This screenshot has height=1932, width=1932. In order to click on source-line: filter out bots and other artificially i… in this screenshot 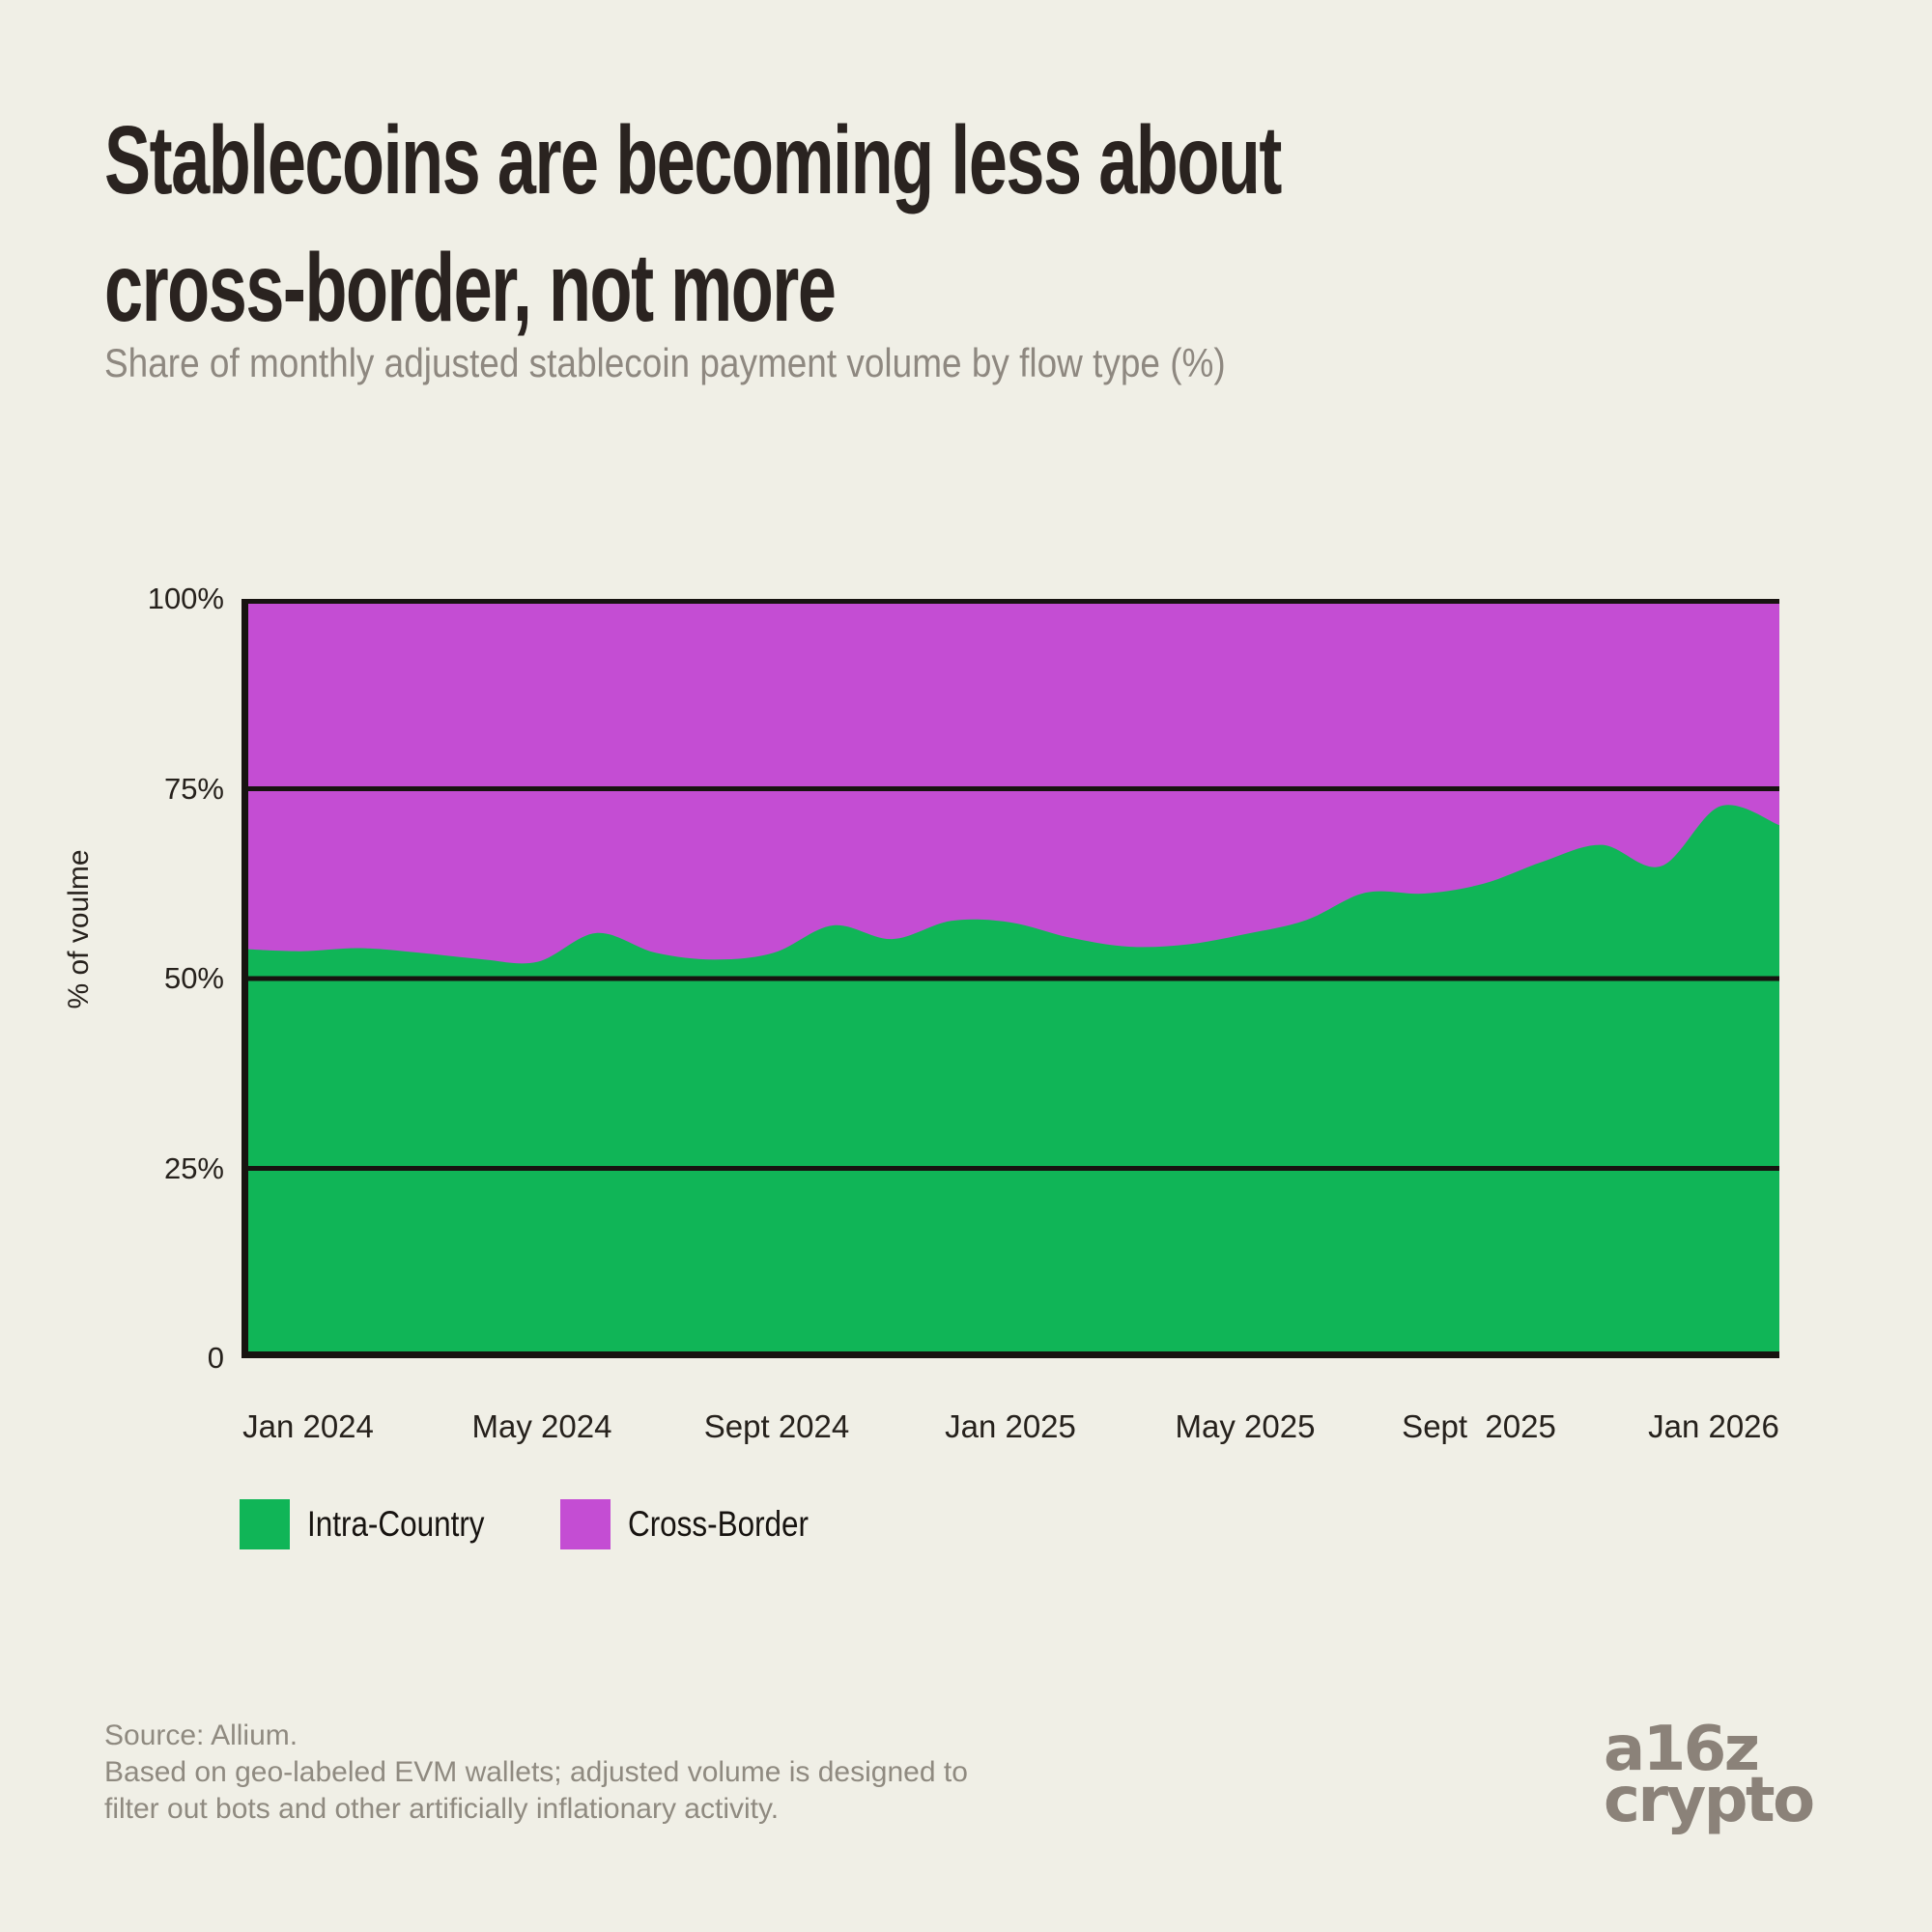, I will do `click(442, 1809)`.